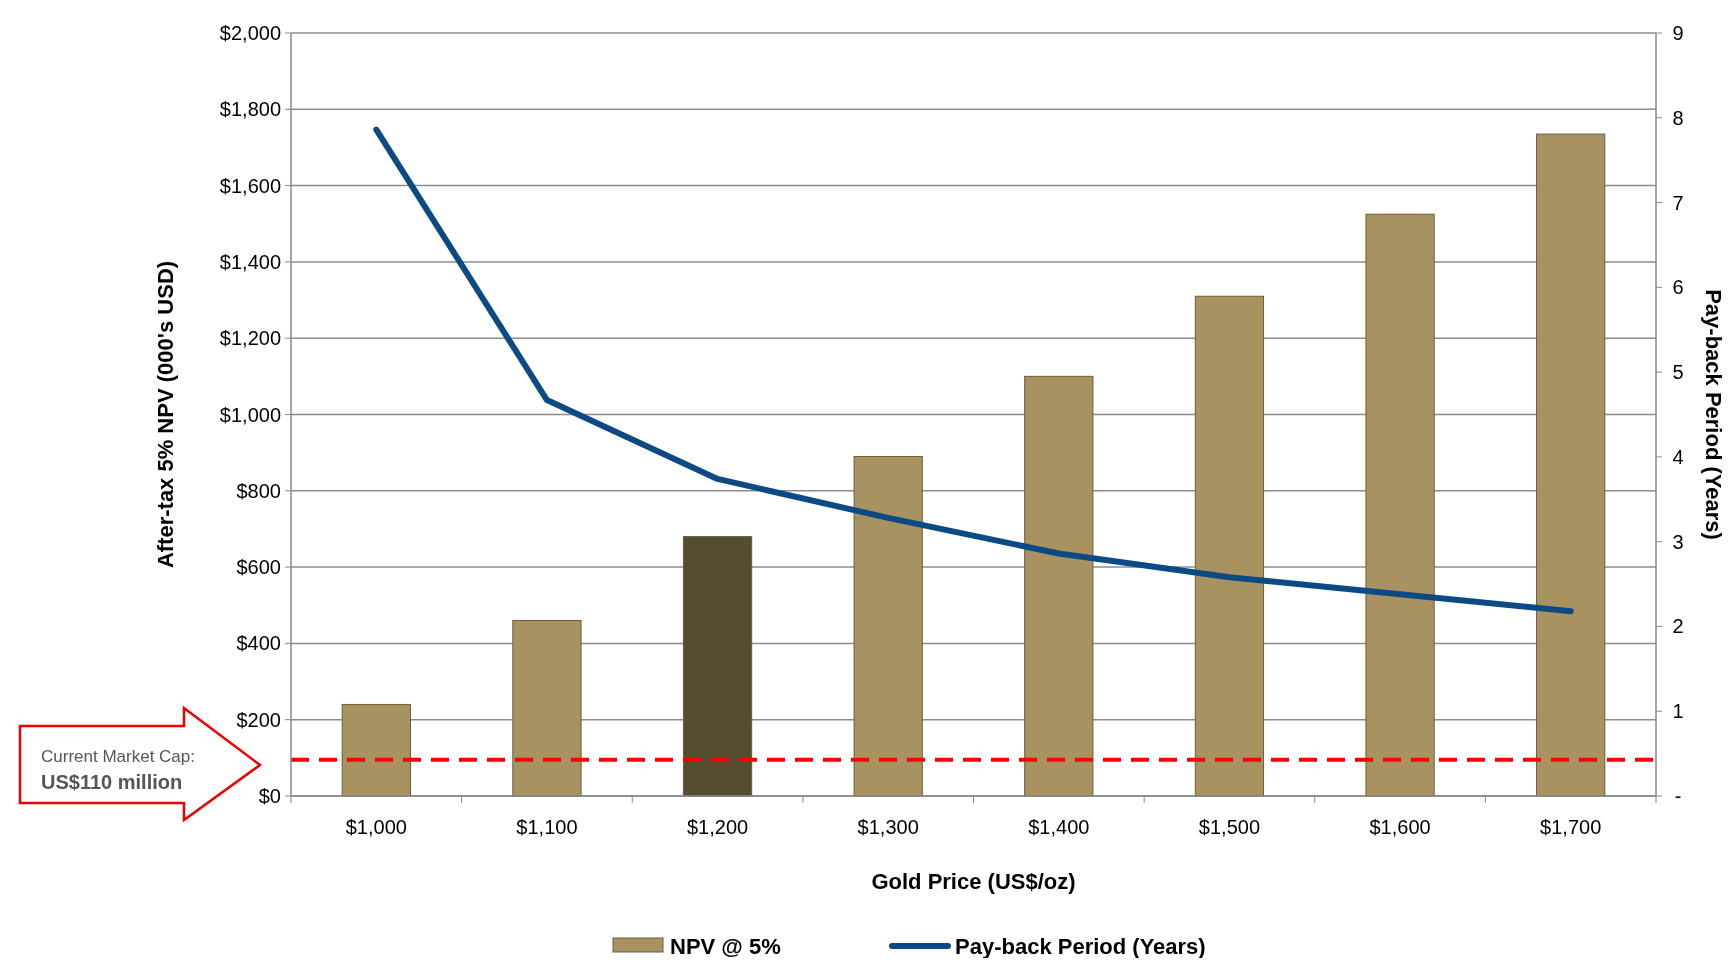  What do you see at coordinates (1678, 202) in the screenshot?
I see `y2-tick-label: 7` at bounding box center [1678, 202].